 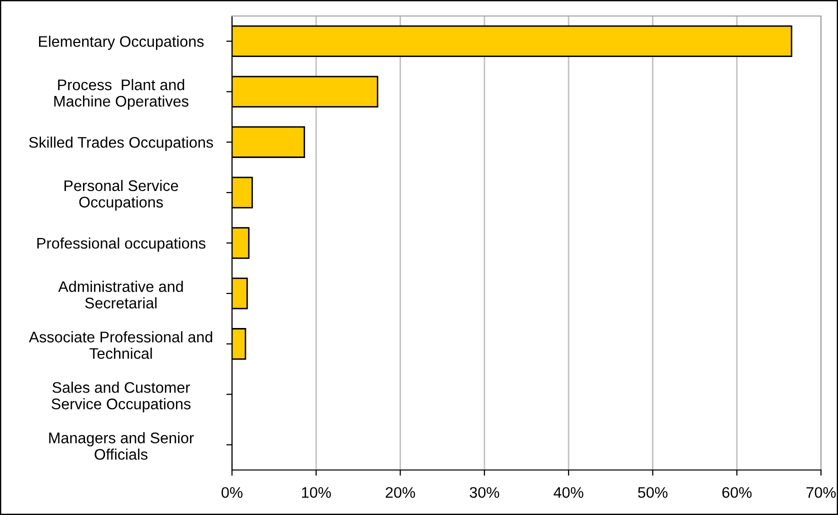 What do you see at coordinates (120, 345) in the screenshot?
I see `y-tick-label: Associate Professional and Technical` at bounding box center [120, 345].